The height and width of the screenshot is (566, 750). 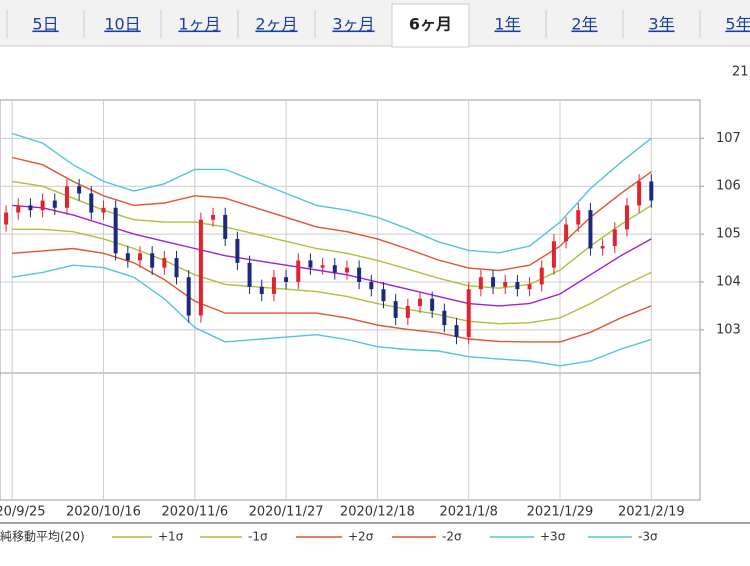 I want to click on x-tick-label: 2020/9/25, so click(x=23, y=512).